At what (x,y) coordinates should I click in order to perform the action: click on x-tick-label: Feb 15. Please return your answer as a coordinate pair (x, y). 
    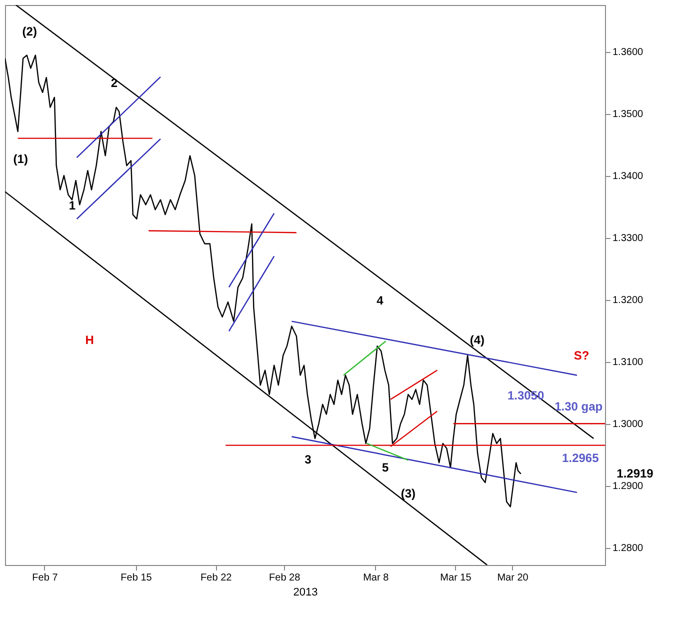
    Looking at the image, I should click on (136, 578).